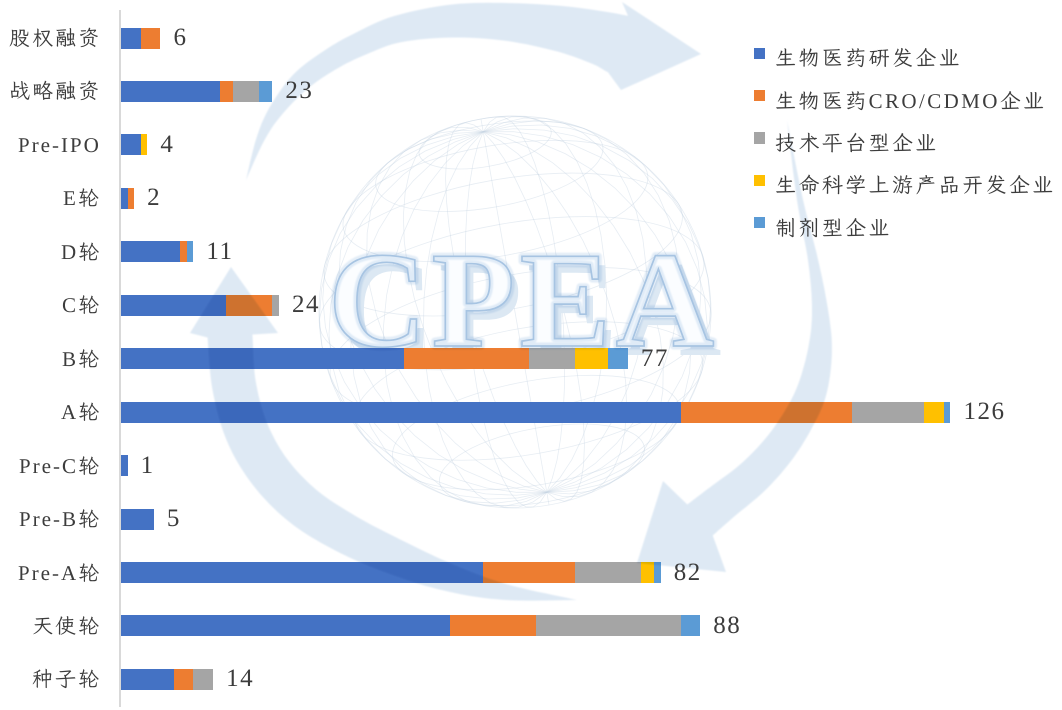 The image size is (1062, 710). I want to click on value-label: 23, so click(299, 91).